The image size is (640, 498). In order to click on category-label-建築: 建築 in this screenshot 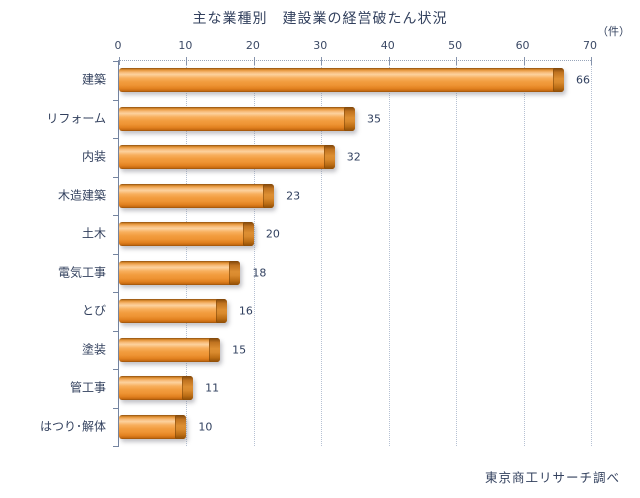, I will do `click(93, 79)`.